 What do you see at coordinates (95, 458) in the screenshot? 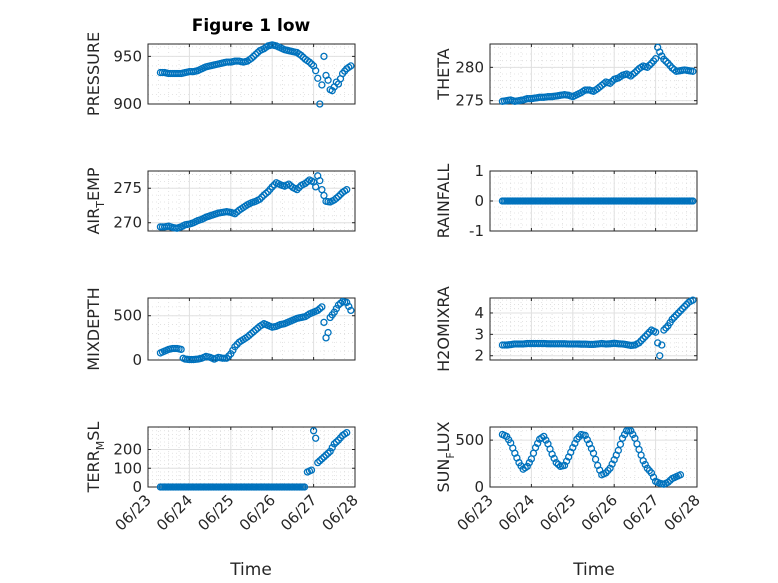
I see `y-axis-label: TERRMSL` at bounding box center [95, 458].